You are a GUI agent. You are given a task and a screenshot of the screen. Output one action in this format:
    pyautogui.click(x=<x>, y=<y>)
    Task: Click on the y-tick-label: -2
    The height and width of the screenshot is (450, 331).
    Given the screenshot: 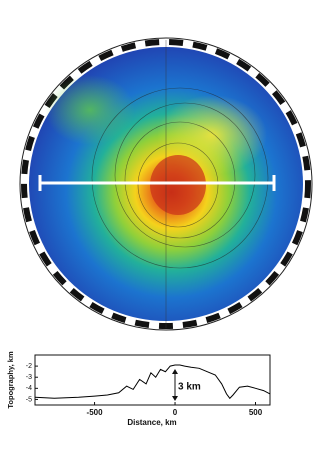 What is the action you would take?
    pyautogui.click(x=29, y=366)
    